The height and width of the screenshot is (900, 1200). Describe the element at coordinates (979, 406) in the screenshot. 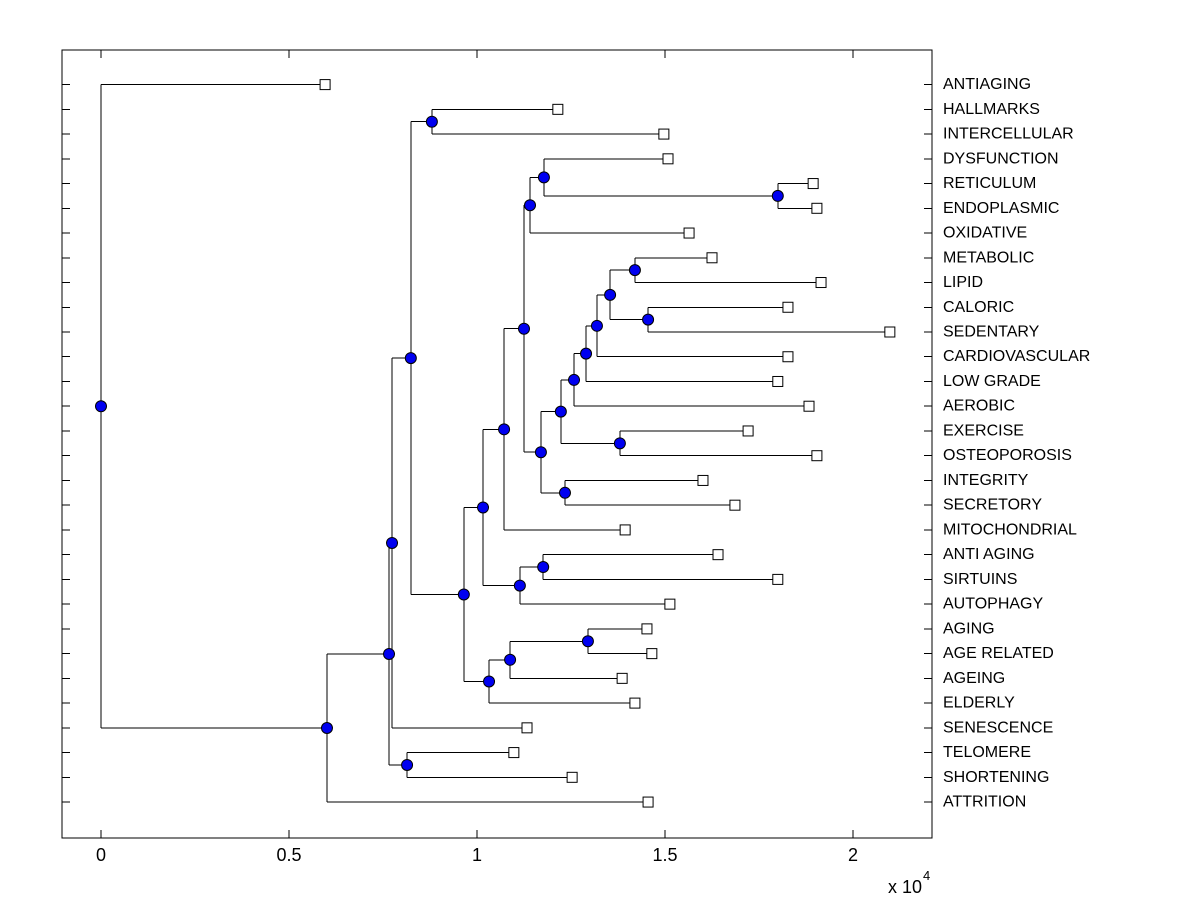

I see `leaf-label-aerobic: AEROBIC` at that location.